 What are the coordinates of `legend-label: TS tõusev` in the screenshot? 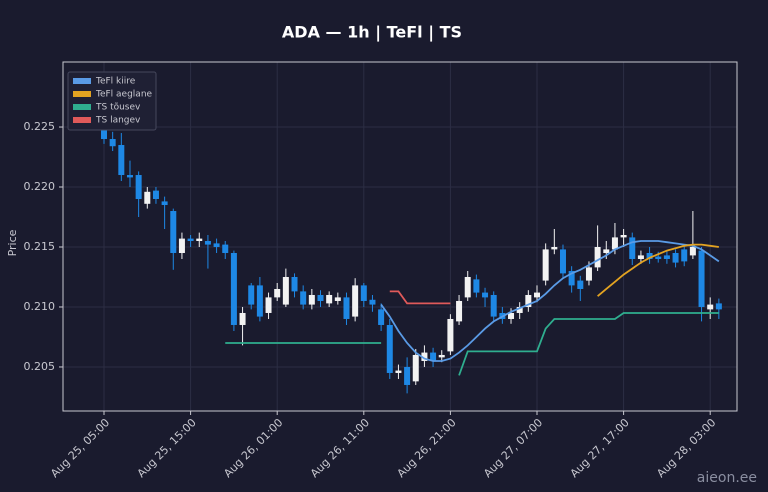 It's located at (118, 108).